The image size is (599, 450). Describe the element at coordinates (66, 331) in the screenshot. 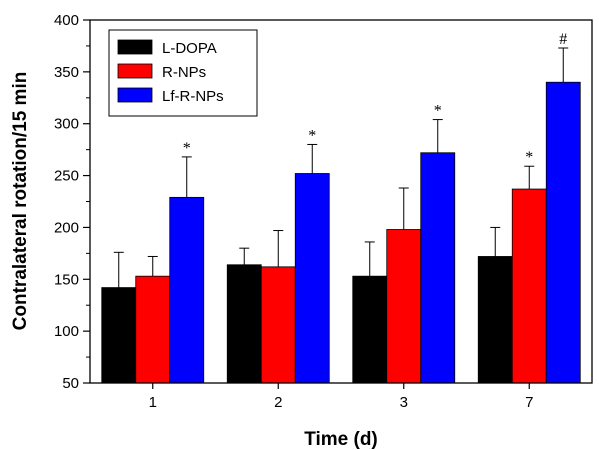

I see `y-tick-label-100: 100` at that location.